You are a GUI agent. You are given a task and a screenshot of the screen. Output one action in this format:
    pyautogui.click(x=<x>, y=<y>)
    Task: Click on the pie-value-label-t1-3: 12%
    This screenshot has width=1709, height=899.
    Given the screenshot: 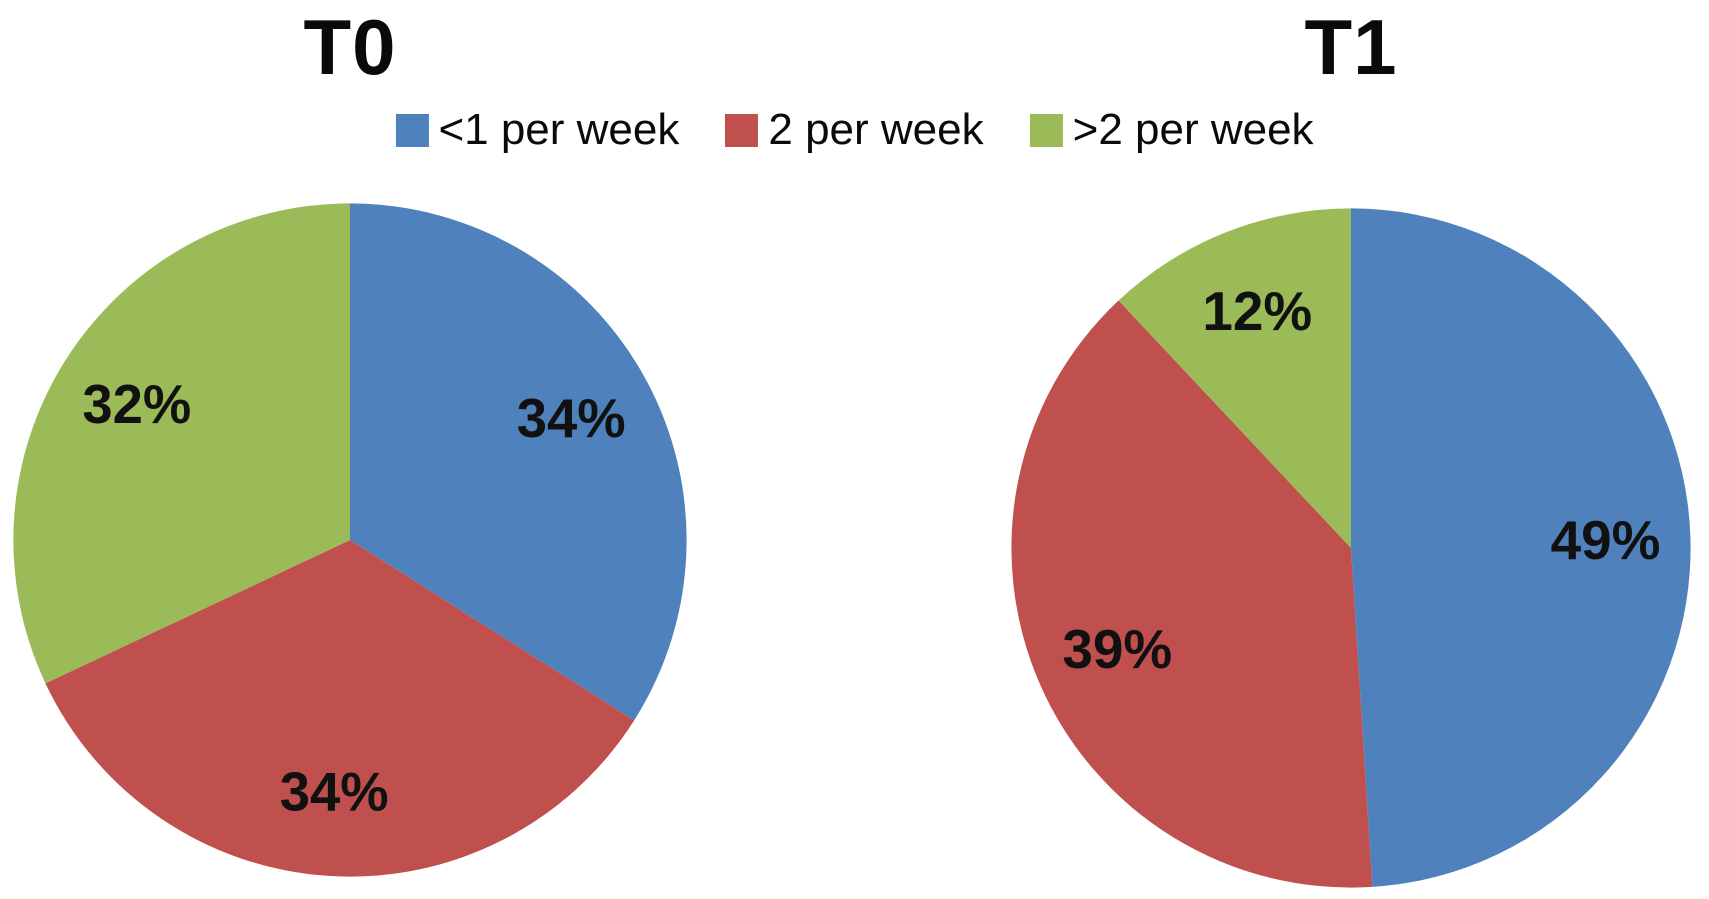 What is the action you would take?
    pyautogui.click(x=1257, y=311)
    